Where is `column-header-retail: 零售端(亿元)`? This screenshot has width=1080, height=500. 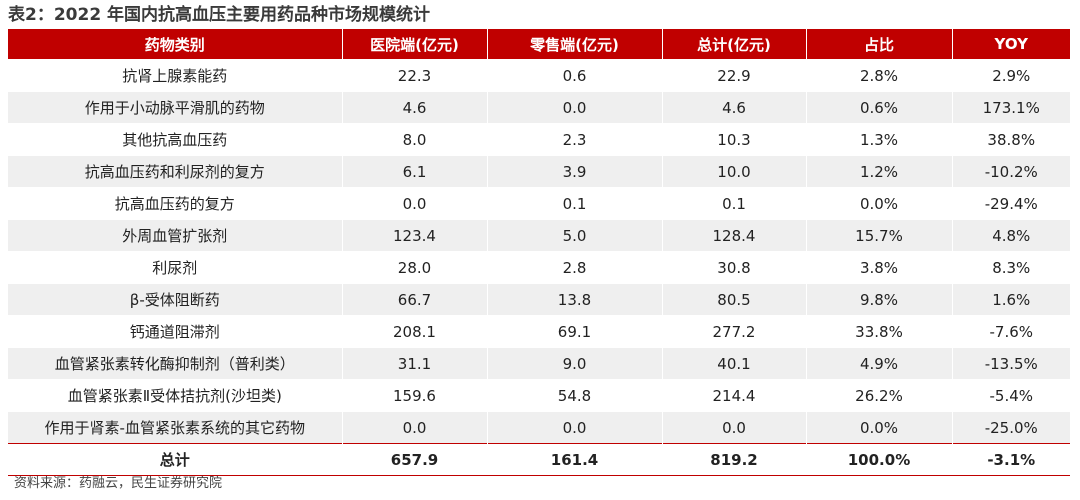
column-header-retail: 零售端(亿元) is located at coordinates (574, 44).